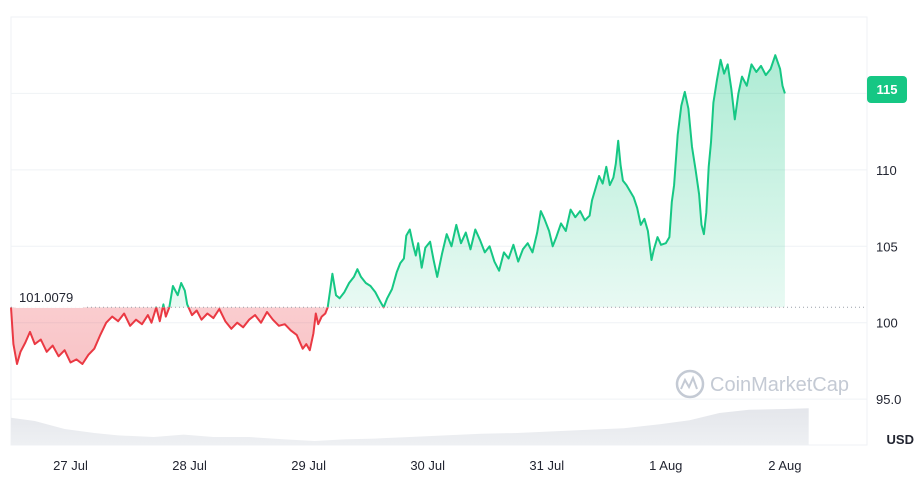 The width and height of the screenshot is (923, 496). Describe the element at coordinates (665, 465) in the screenshot. I see `x-tick-label: 1 Aug` at that location.